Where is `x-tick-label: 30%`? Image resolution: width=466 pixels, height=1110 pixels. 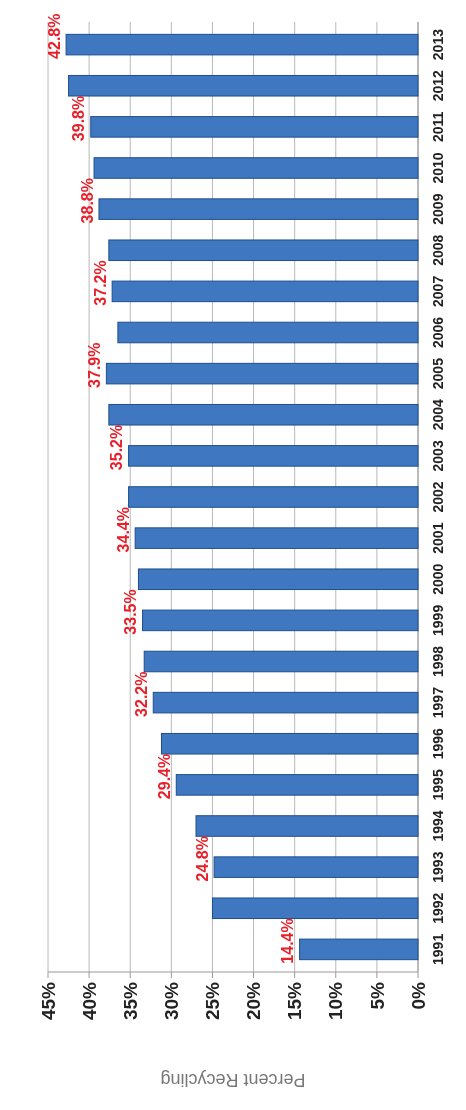
x-tick-label: 30% is located at coordinates (171, 1001).